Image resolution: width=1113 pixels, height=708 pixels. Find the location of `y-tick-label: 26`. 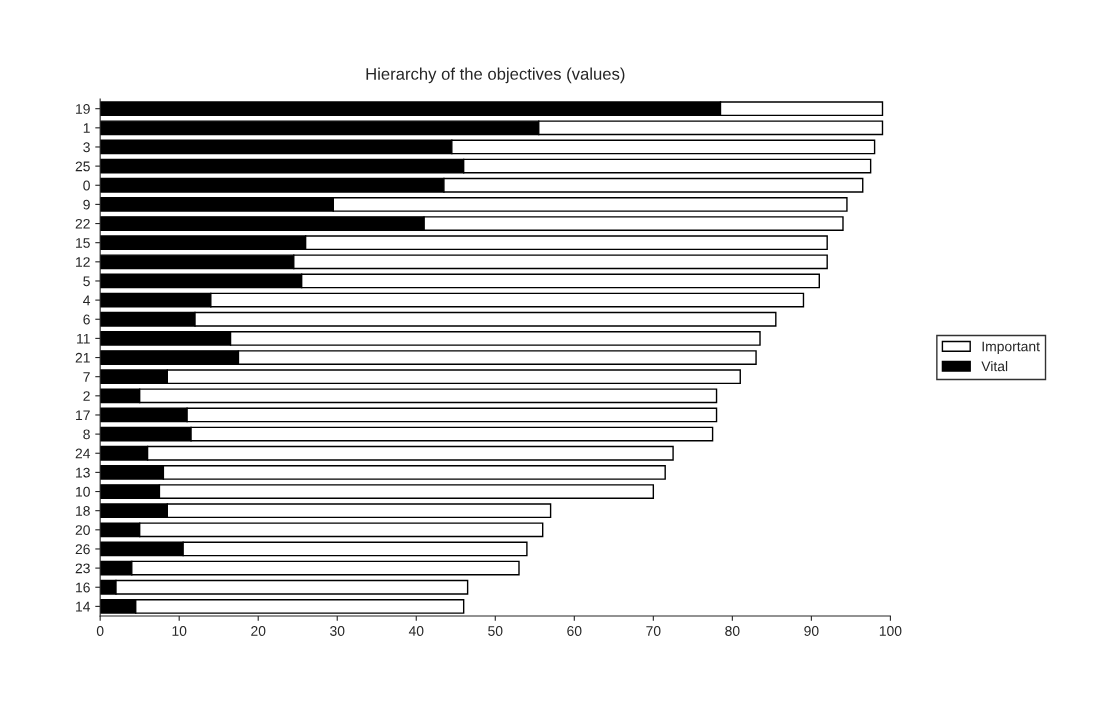

y-tick-label: 26 is located at coordinates (82, 549).